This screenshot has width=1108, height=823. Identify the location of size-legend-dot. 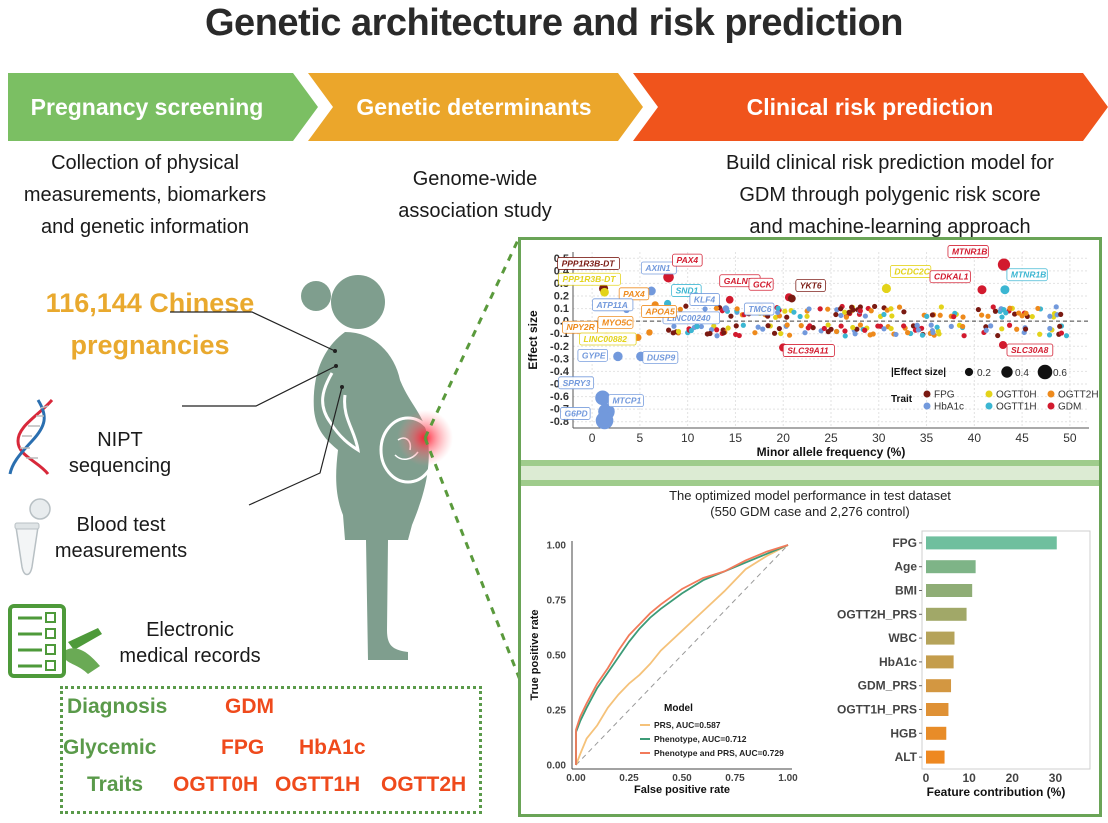
(1007, 372).